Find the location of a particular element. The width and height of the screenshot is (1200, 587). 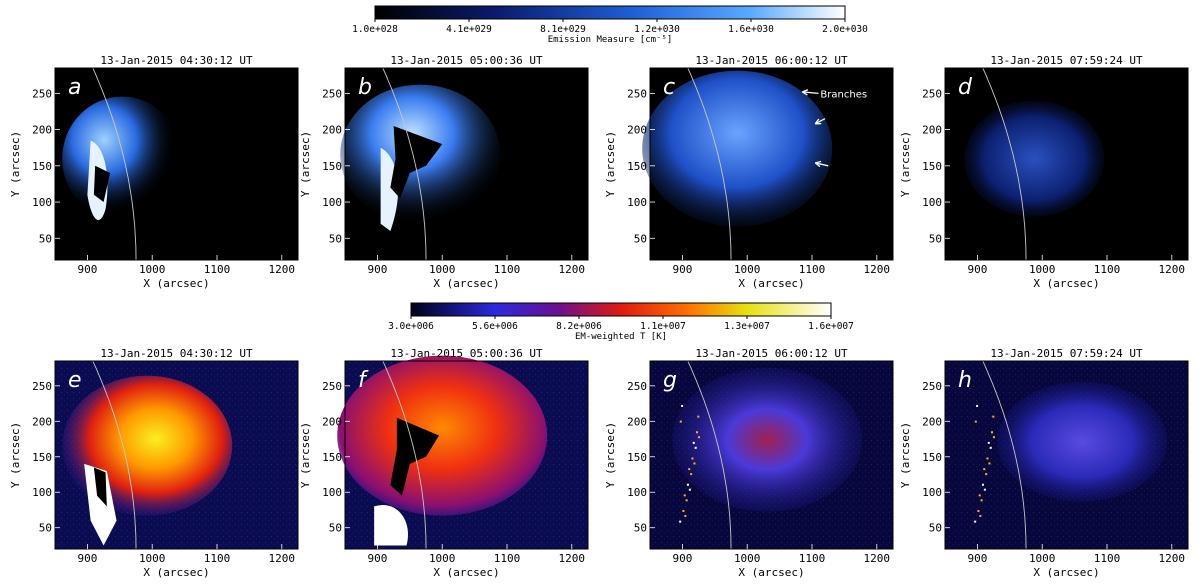

colorbar-title: Emission Measure [cm⁻⁵] is located at coordinates (610, 40).